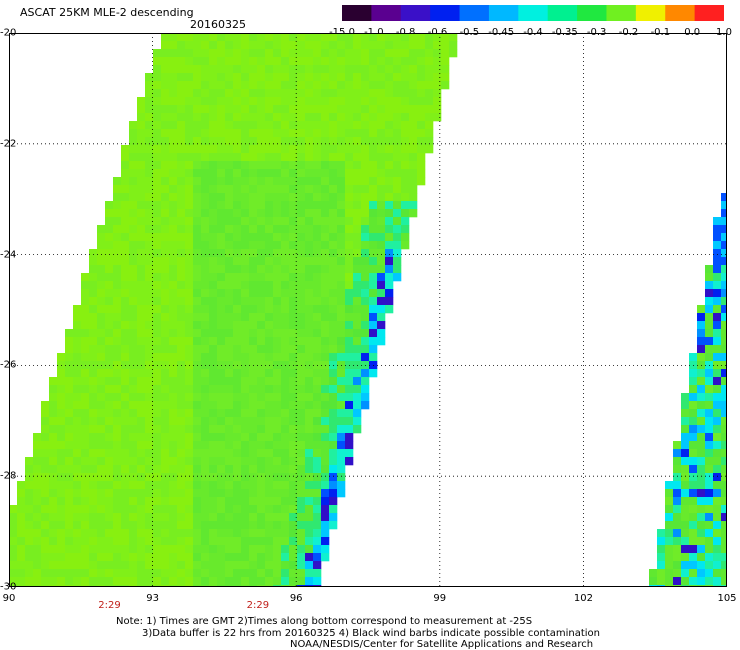  I want to click on colorbar-tick-label: -0.8, so click(405, 32).